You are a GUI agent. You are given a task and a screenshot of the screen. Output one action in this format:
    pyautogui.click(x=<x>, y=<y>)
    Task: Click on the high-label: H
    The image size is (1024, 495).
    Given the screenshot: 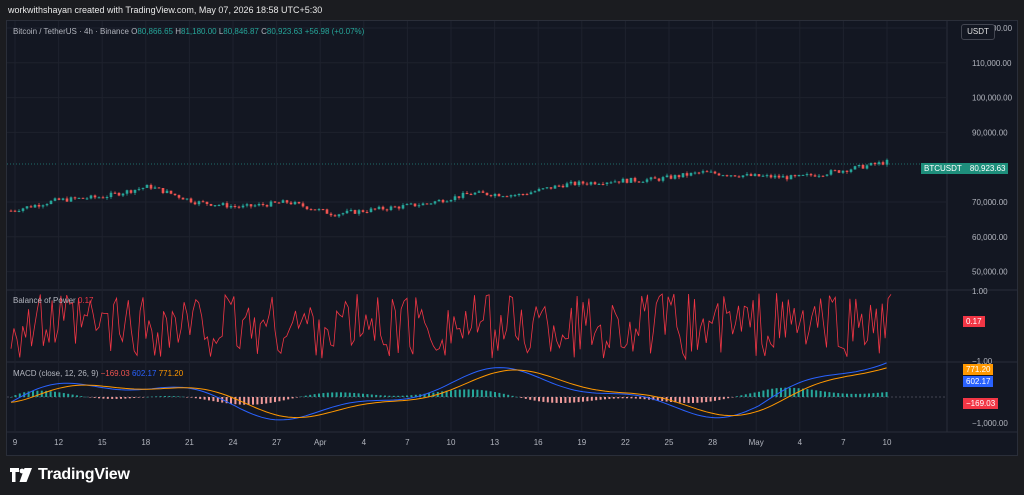 What is the action you would take?
    pyautogui.click(x=178, y=31)
    